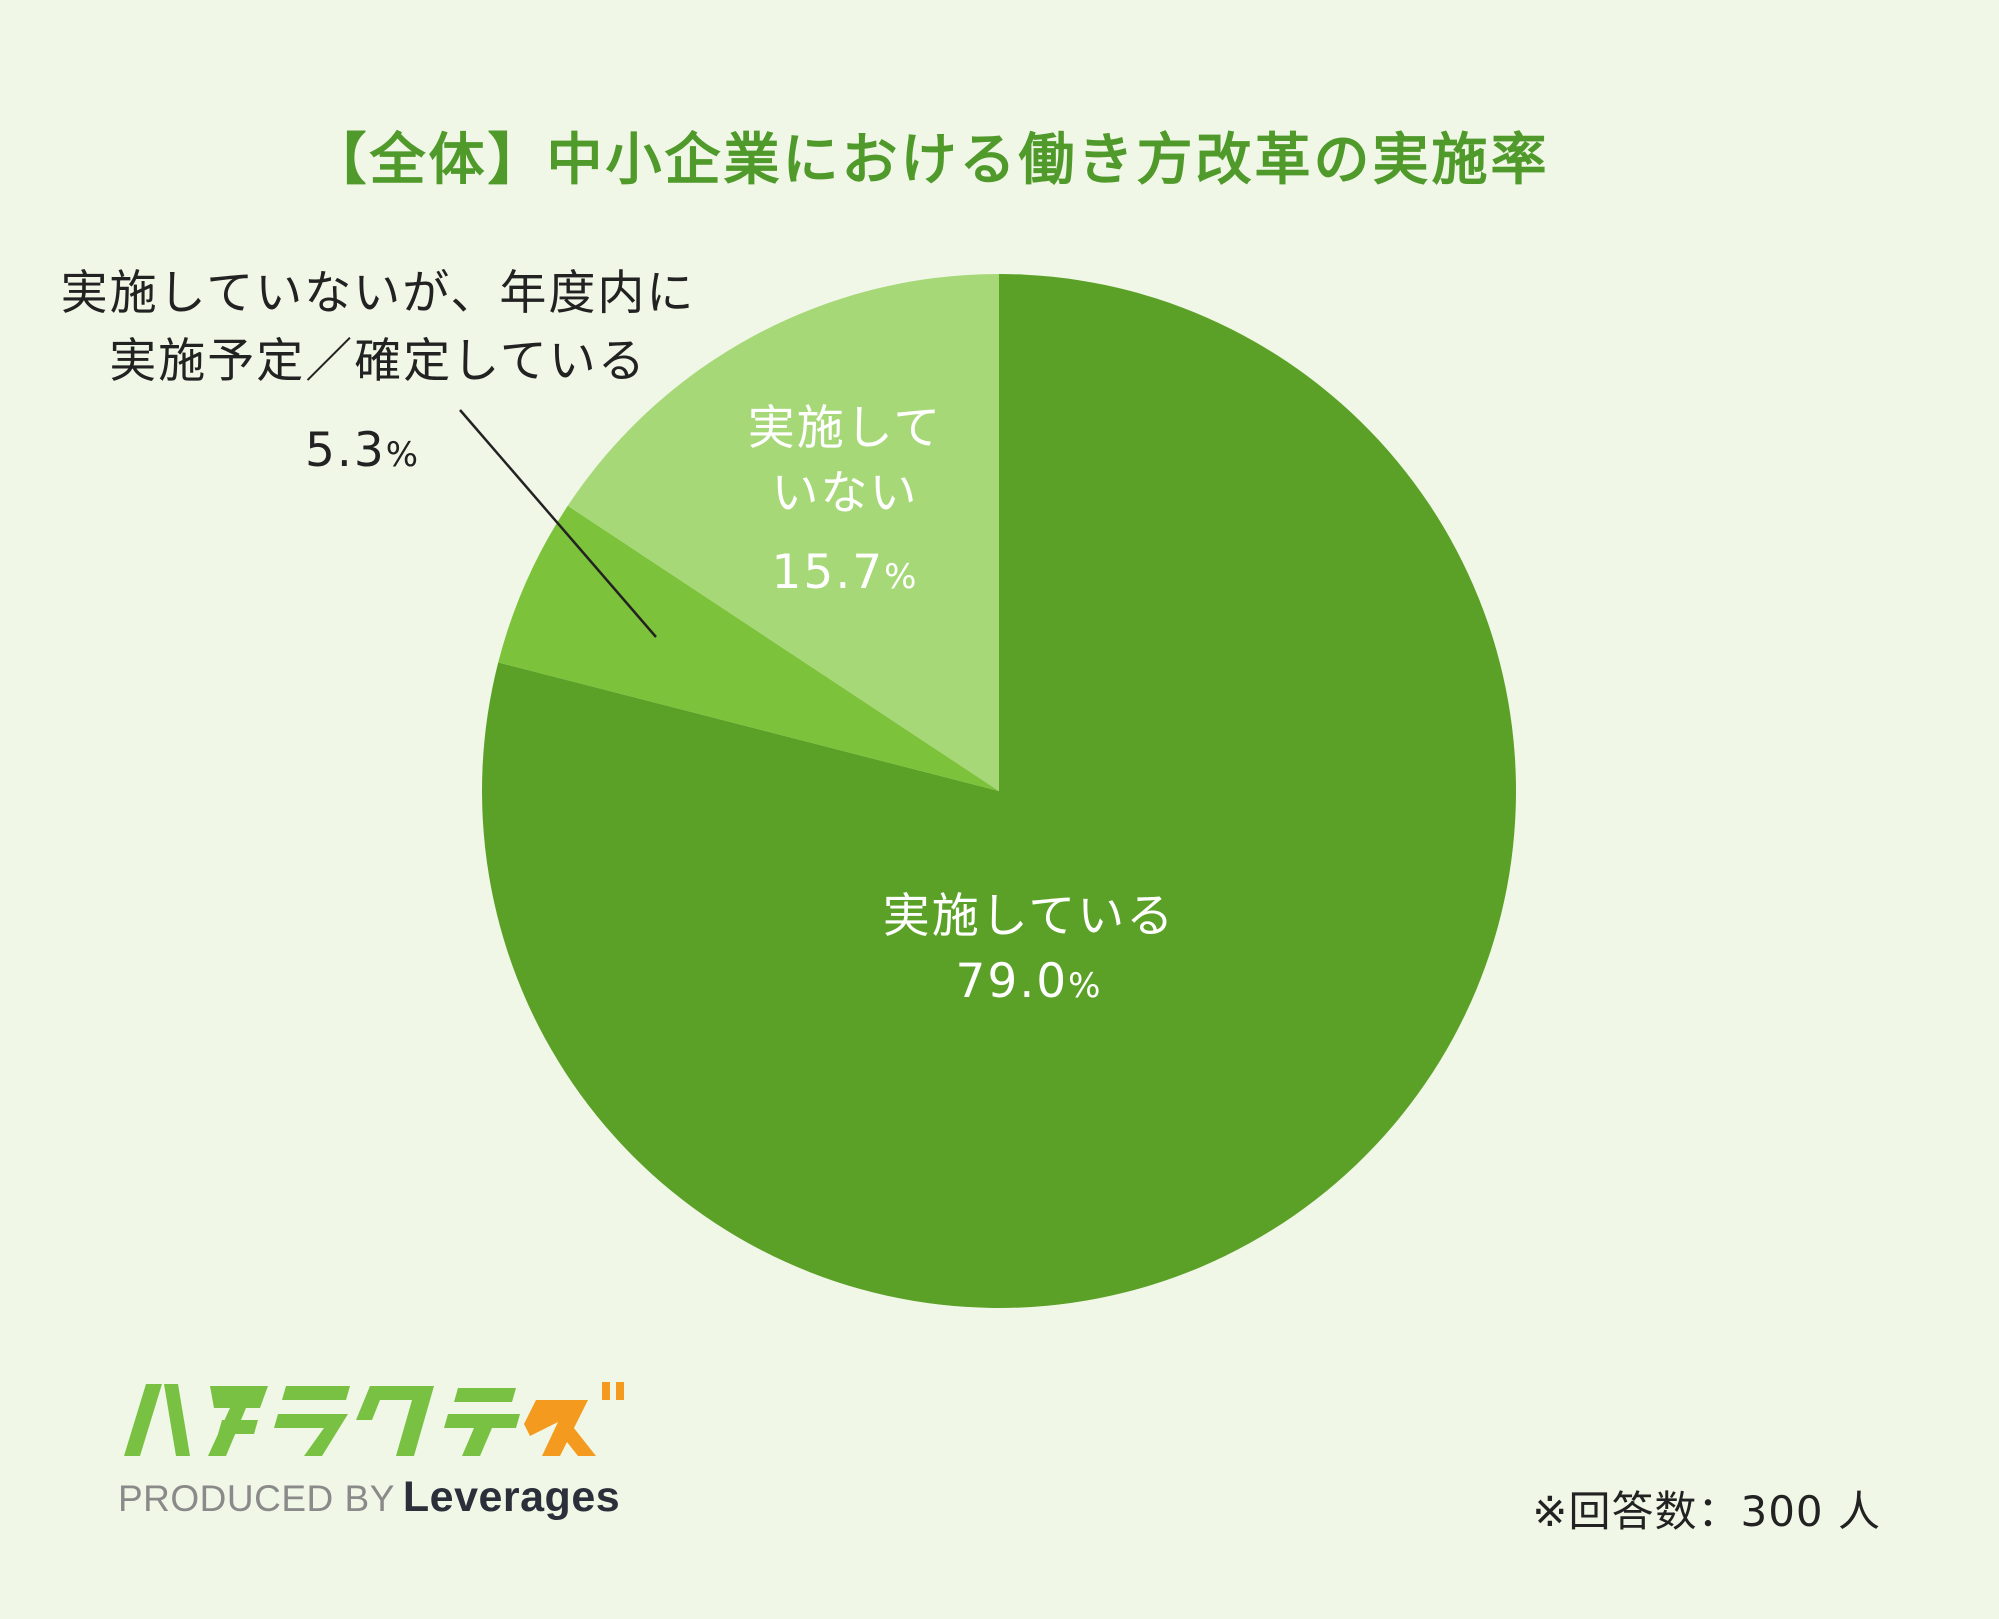 The height and width of the screenshot is (1619, 1999). What do you see at coordinates (1029, 981) in the screenshot?
I see `slice-value-implemented: 79.0%` at bounding box center [1029, 981].